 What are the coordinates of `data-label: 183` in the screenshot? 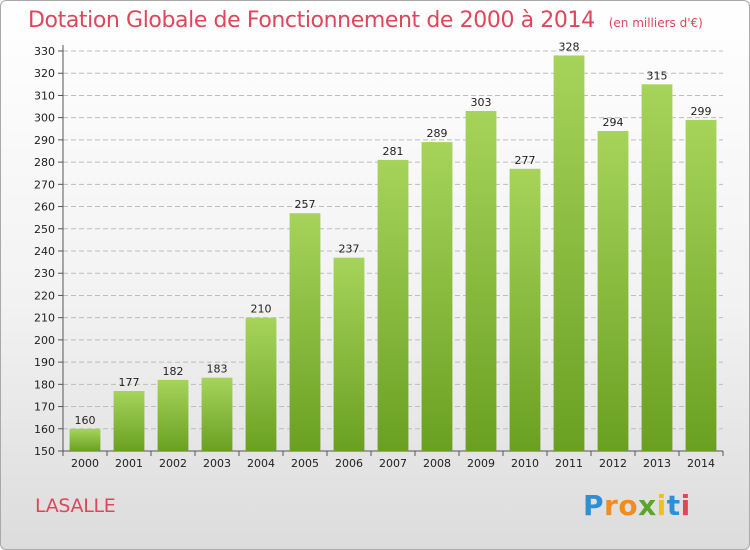 It's located at (217, 369).